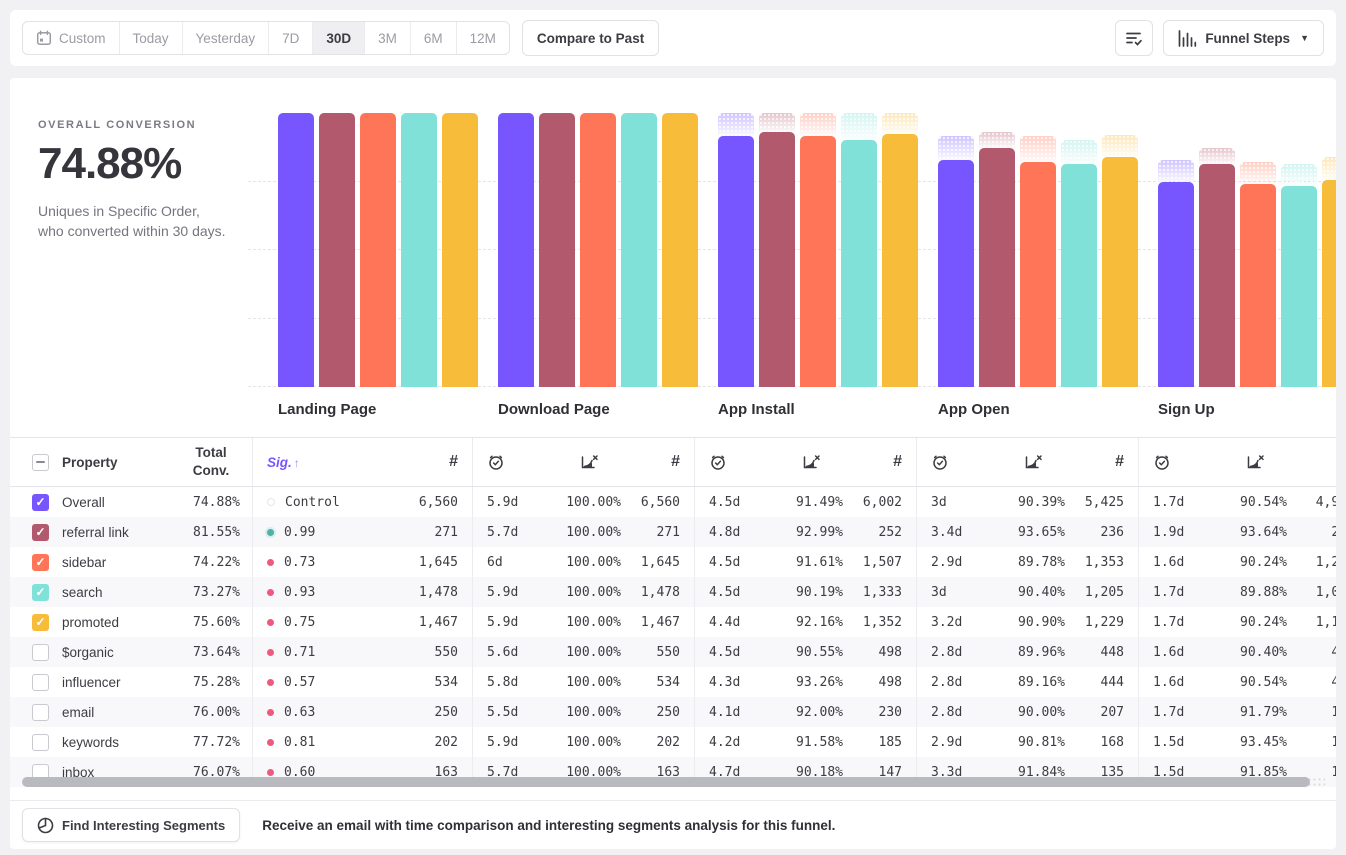 This screenshot has height=855, width=1346. What do you see at coordinates (1237, 682) in the screenshot?
I see `step-cell-group-4: 1.6d 90.54% 40` at bounding box center [1237, 682].